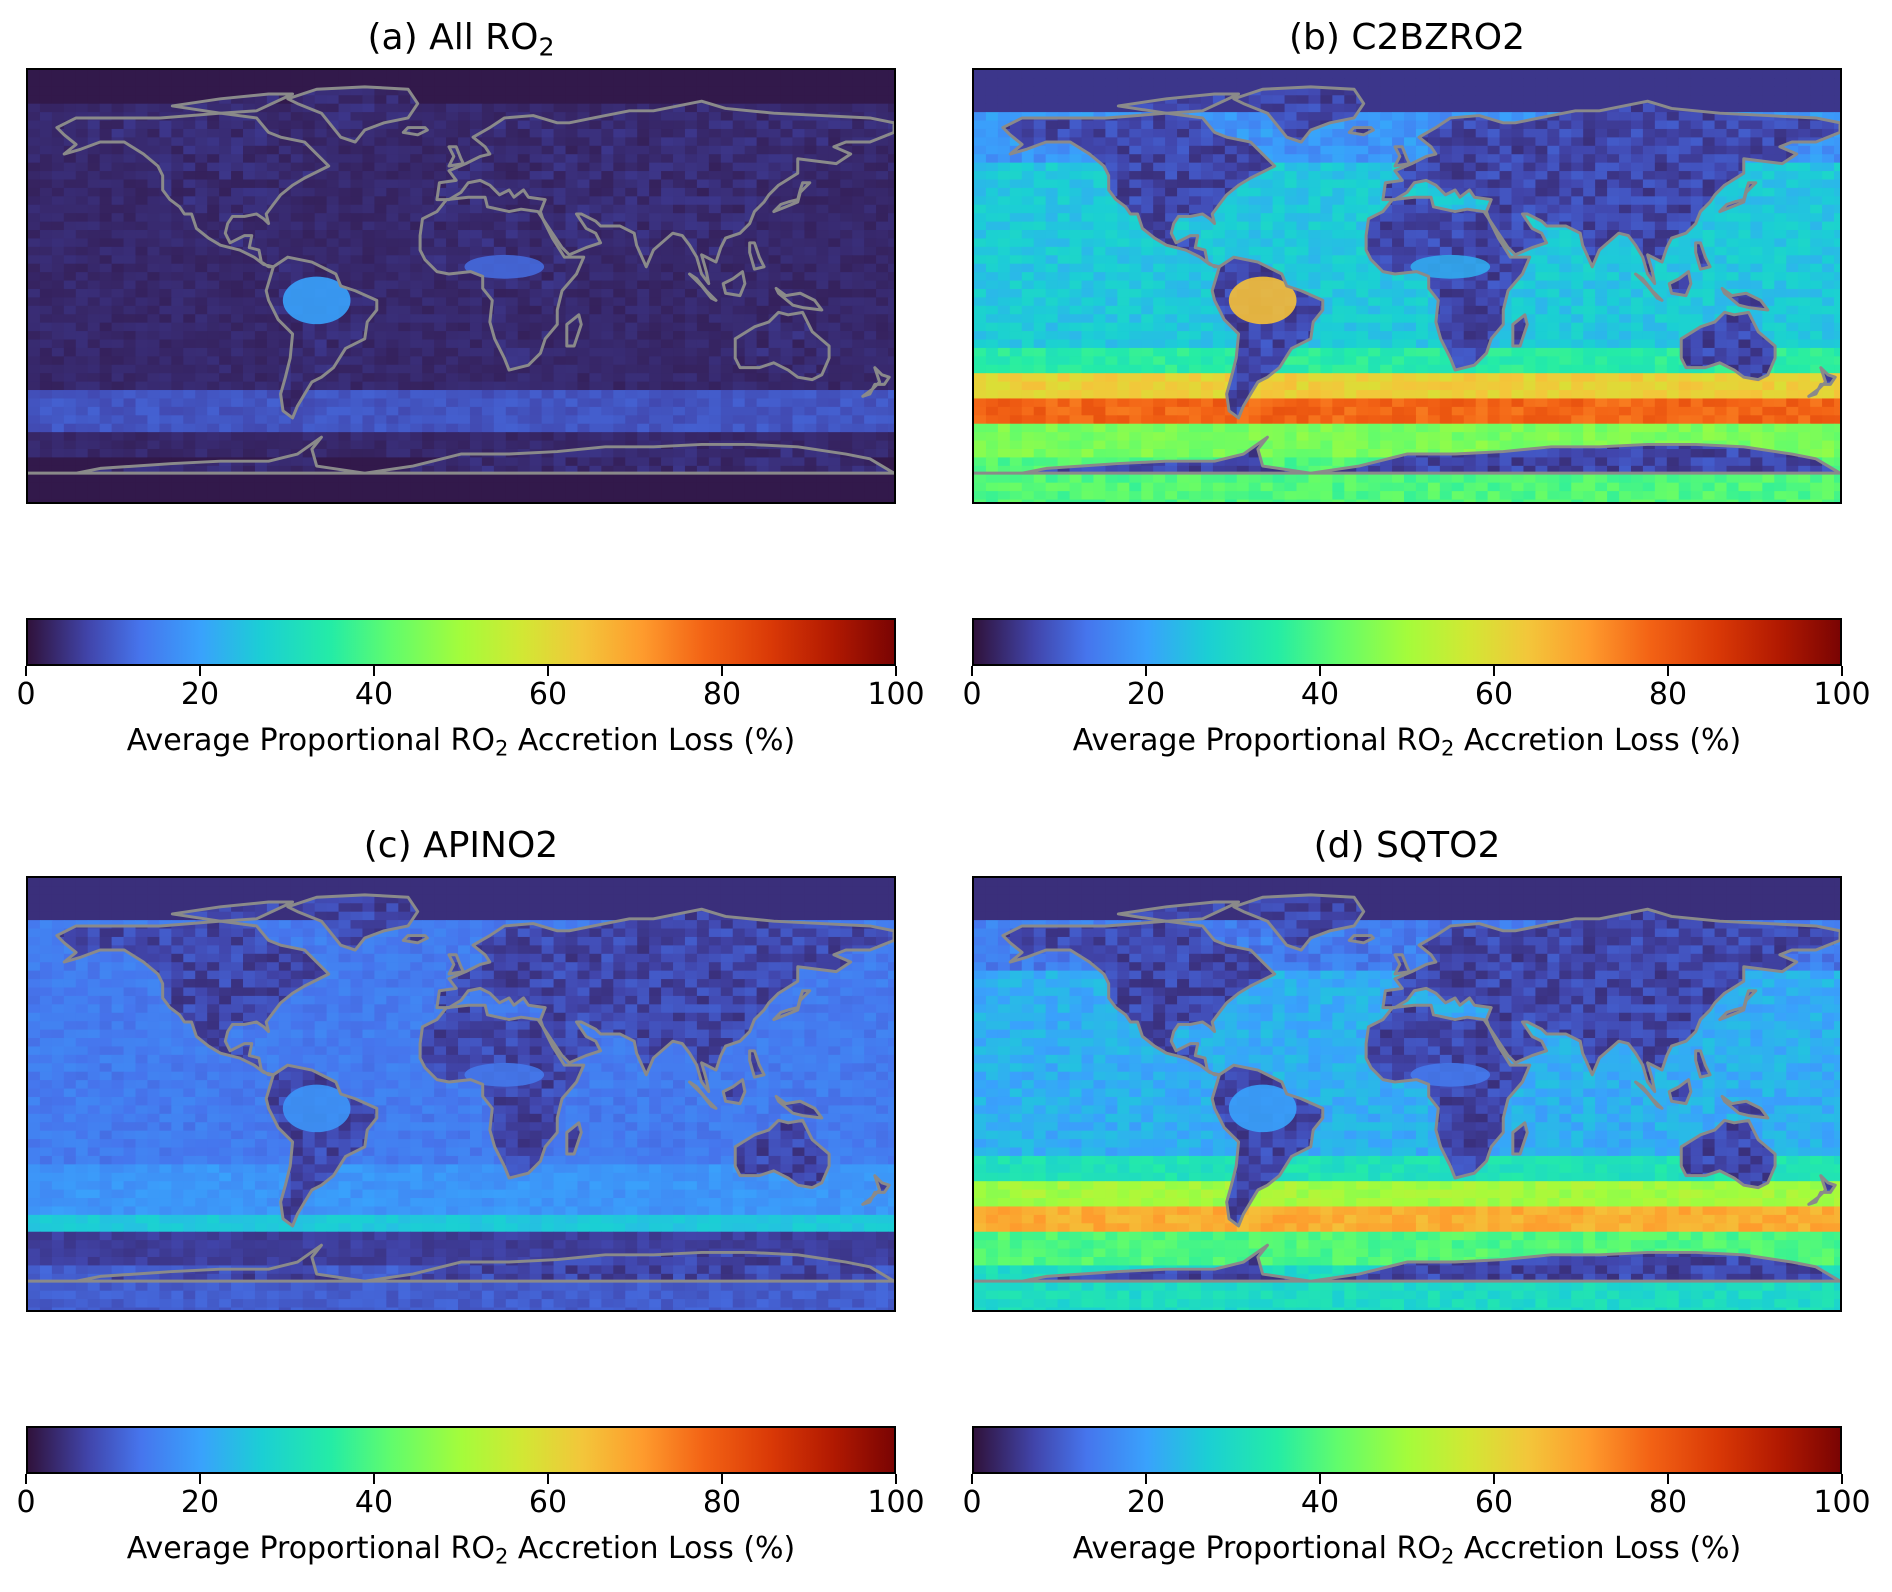 The image size is (1892, 1592). I want to click on panel-title-text: (d) SQTO2, so click(1407, 845).